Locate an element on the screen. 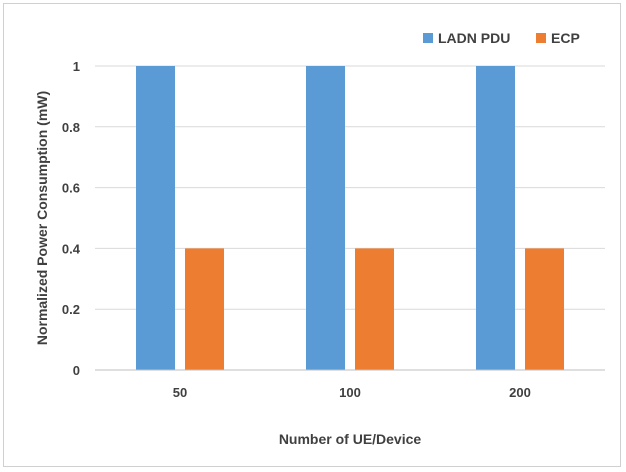  legend-label: ECP is located at coordinates (565, 38).